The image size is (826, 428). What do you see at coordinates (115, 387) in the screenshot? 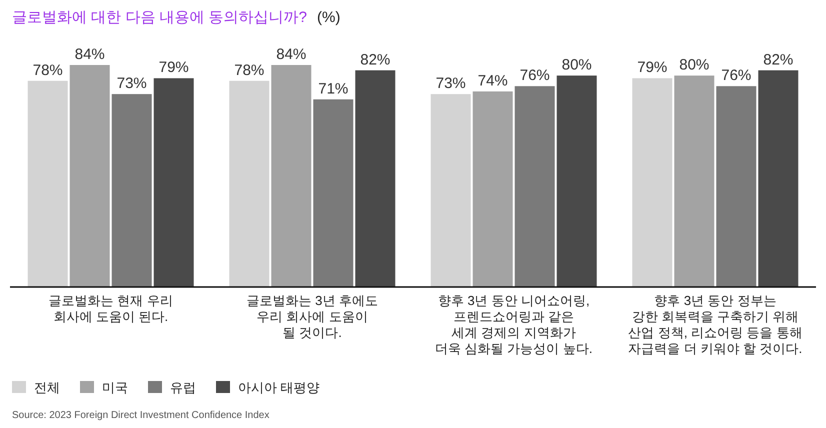
I see `legend-label: 미국` at bounding box center [115, 387].